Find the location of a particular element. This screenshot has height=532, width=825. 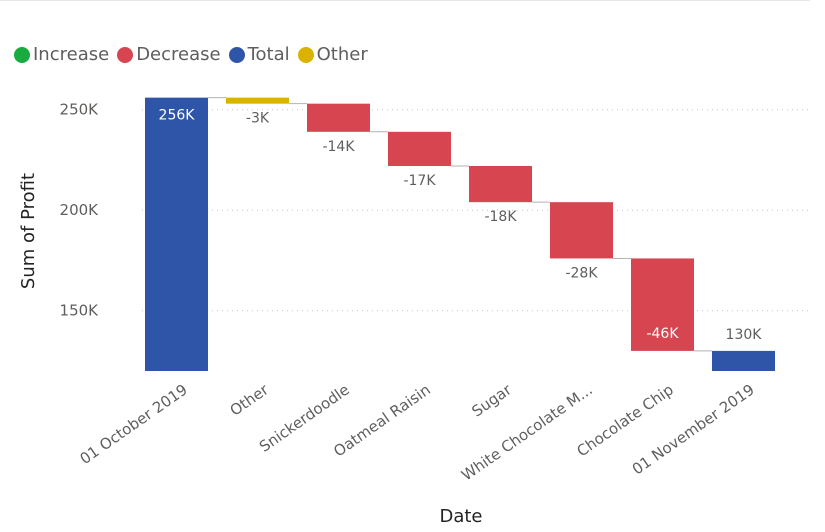

x-tick-label: Other is located at coordinates (250, 400).